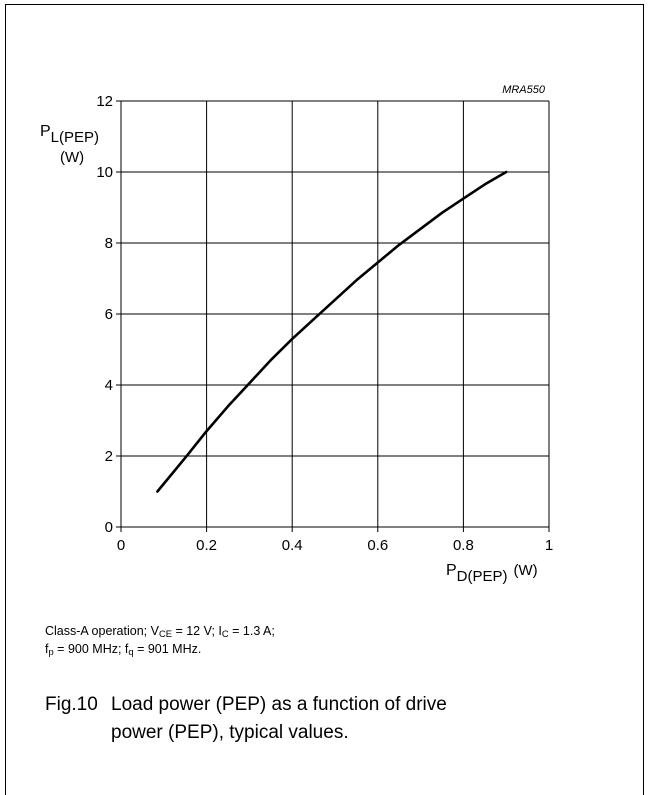  What do you see at coordinates (109, 243) in the screenshot?
I see `y-tick-label: 8` at bounding box center [109, 243].